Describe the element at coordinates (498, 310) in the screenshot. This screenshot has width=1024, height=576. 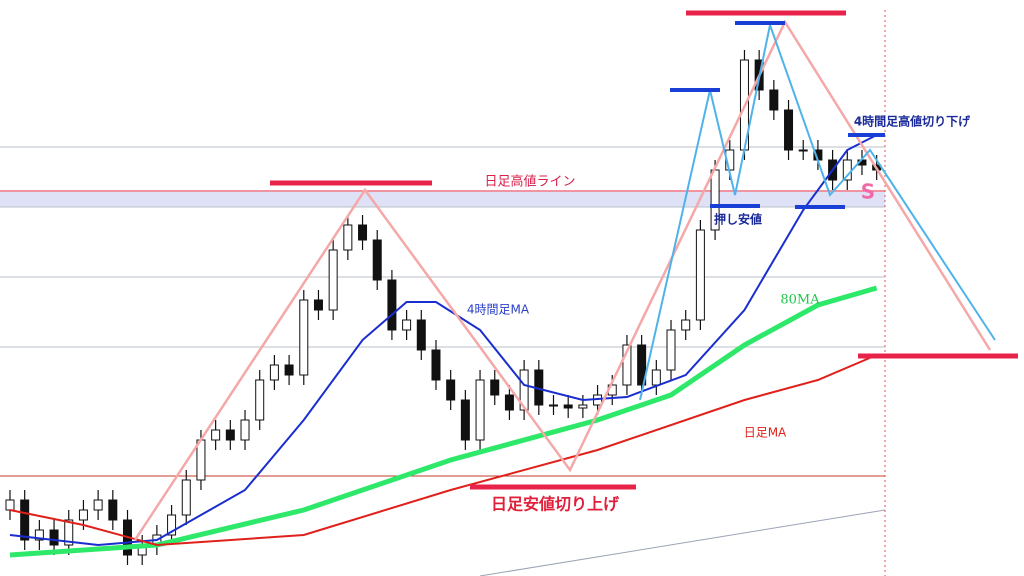
I see `ma-label: 4時間足MA` at that location.